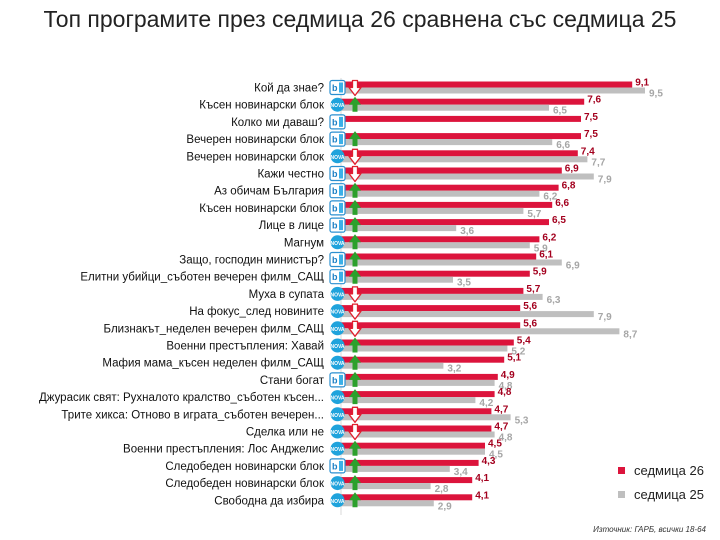 The height and width of the screenshot is (540, 720). I want to click on legend-item-previous: седмица 25, so click(661, 494).